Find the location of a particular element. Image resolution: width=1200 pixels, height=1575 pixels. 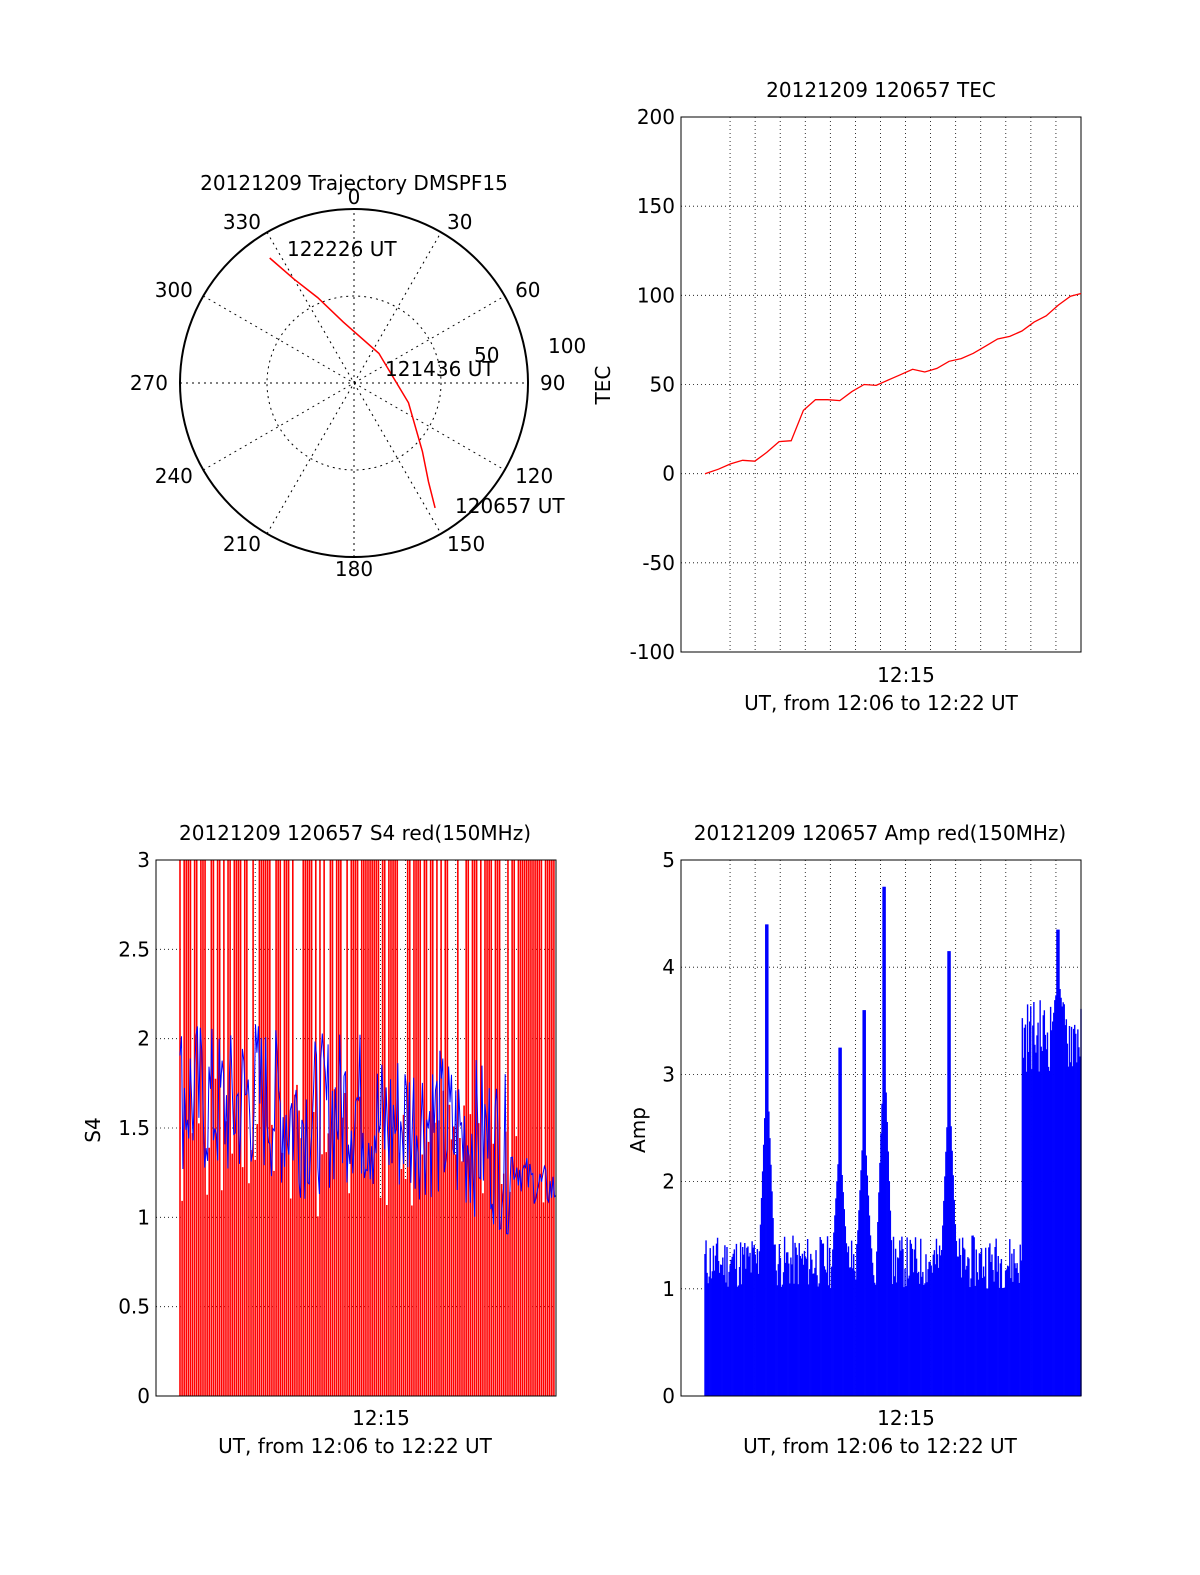

tec-xtick-label: 12:15 is located at coordinates (906, 675).